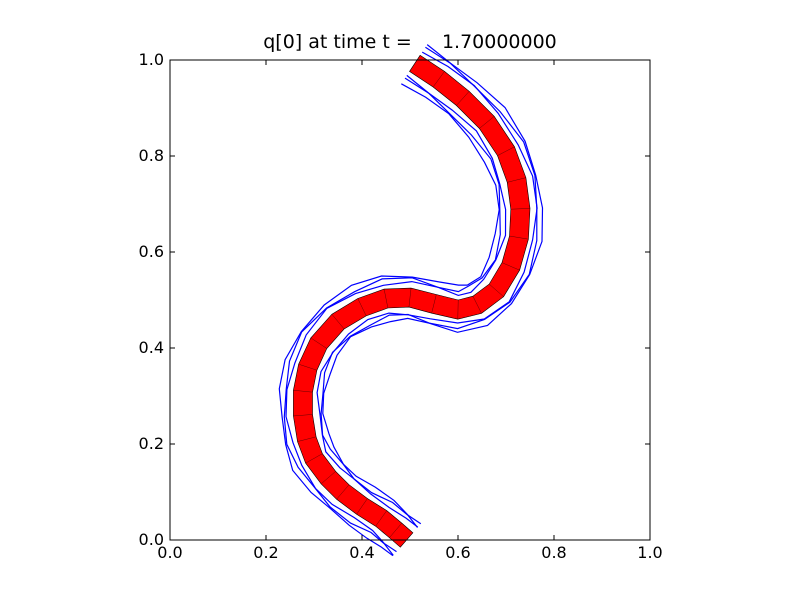 The width and height of the screenshot is (800, 600). What do you see at coordinates (553, 552) in the screenshot?
I see `x-tick-label: 0.8` at bounding box center [553, 552].